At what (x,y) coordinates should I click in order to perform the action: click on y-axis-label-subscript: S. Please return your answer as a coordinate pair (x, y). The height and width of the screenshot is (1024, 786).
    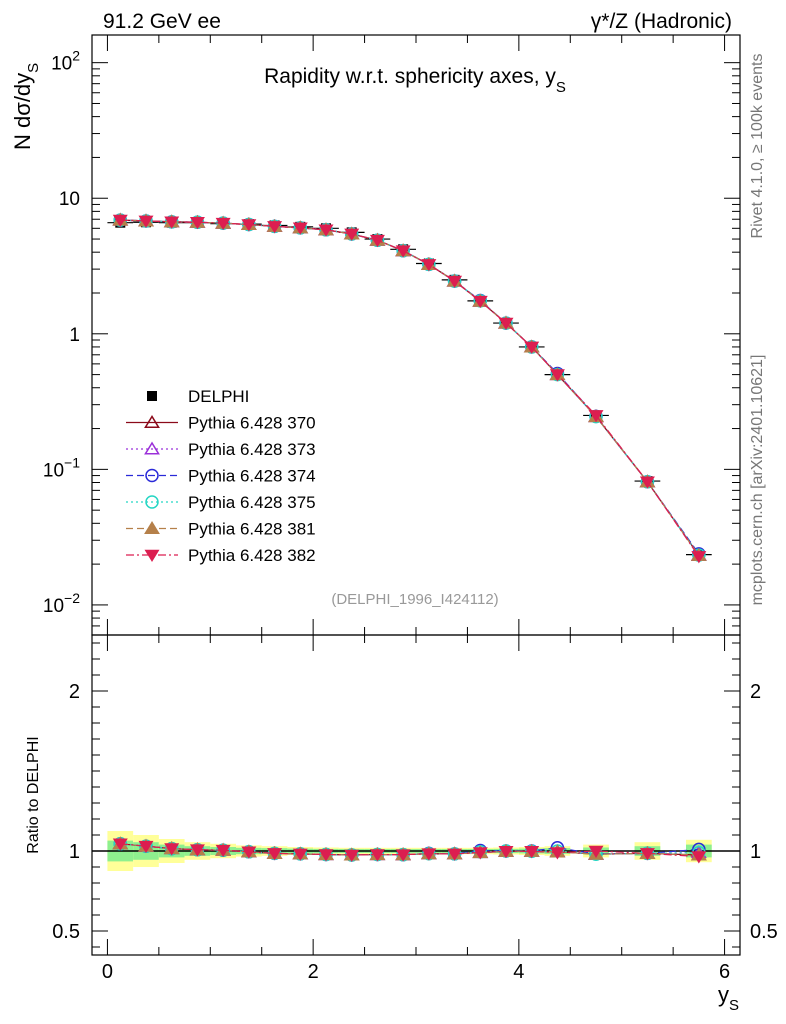
    Looking at the image, I should click on (33, 68).